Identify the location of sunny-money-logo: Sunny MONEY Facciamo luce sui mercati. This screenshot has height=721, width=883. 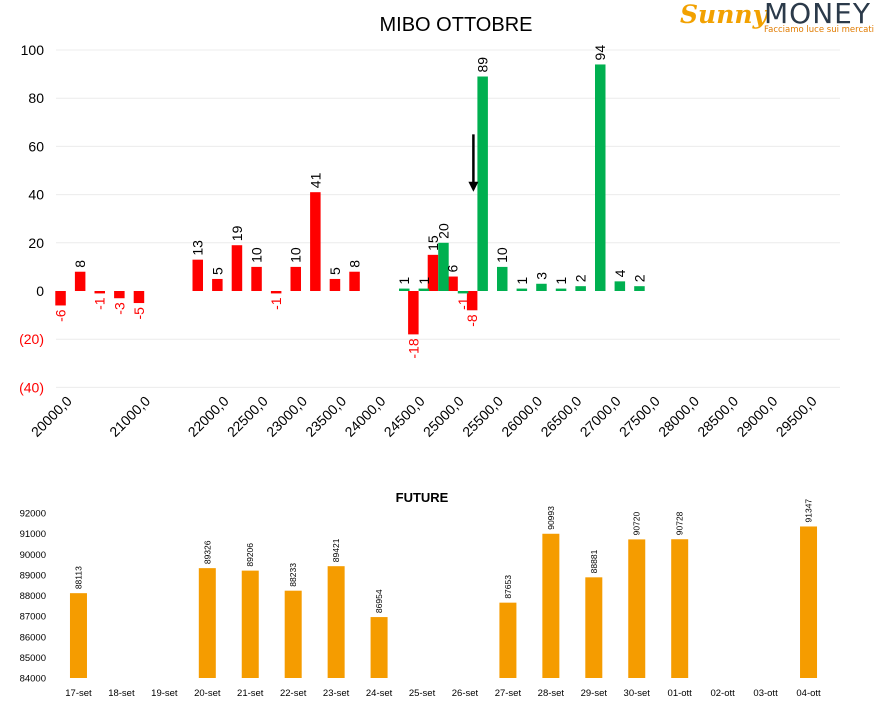
(780, 20).